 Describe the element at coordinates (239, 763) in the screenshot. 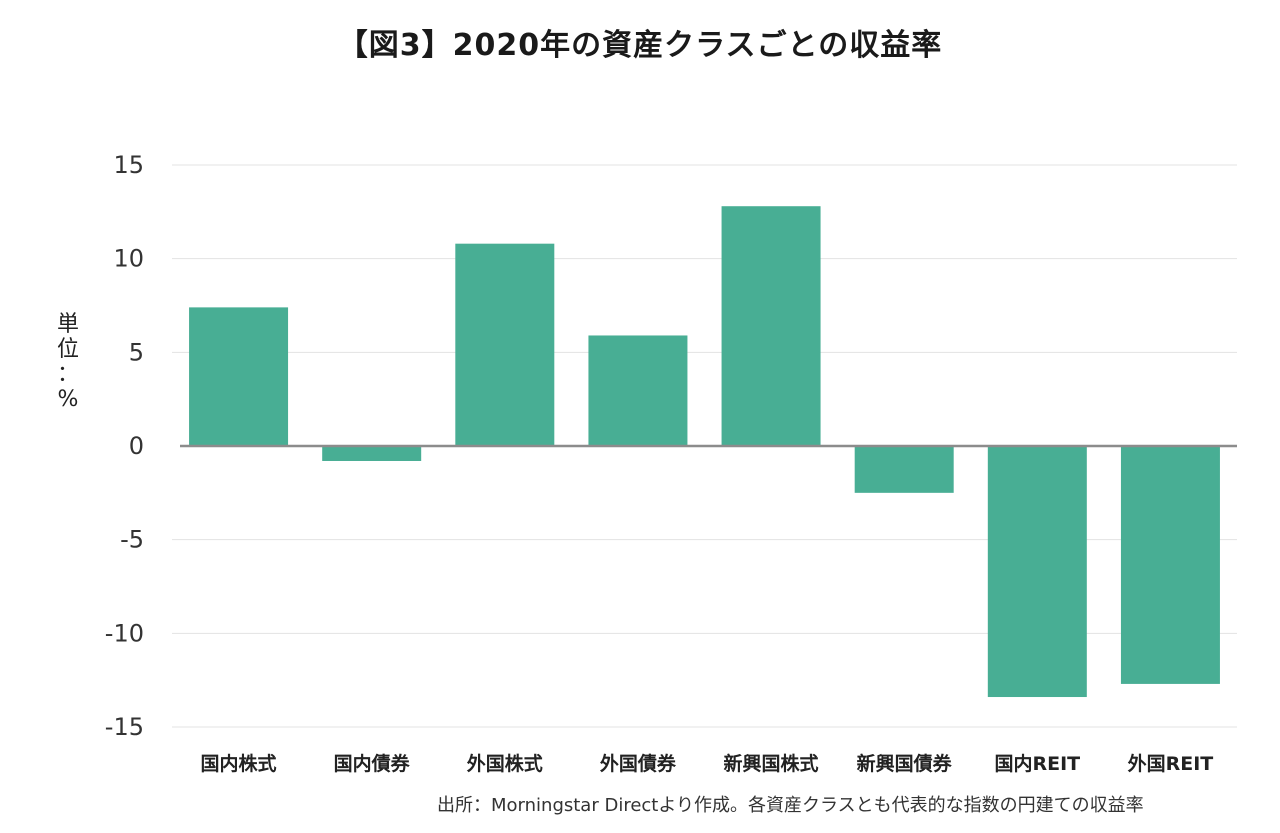

I see `x-tick-label: 国内株式` at that location.